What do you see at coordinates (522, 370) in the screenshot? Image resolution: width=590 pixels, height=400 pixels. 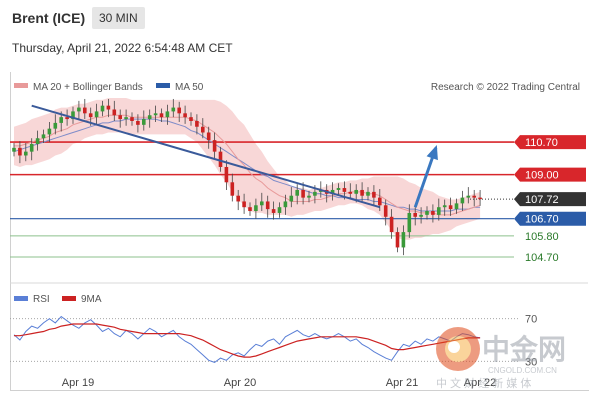 I see `watermark-url: CNGOLD.COM.CN` at bounding box center [522, 370].